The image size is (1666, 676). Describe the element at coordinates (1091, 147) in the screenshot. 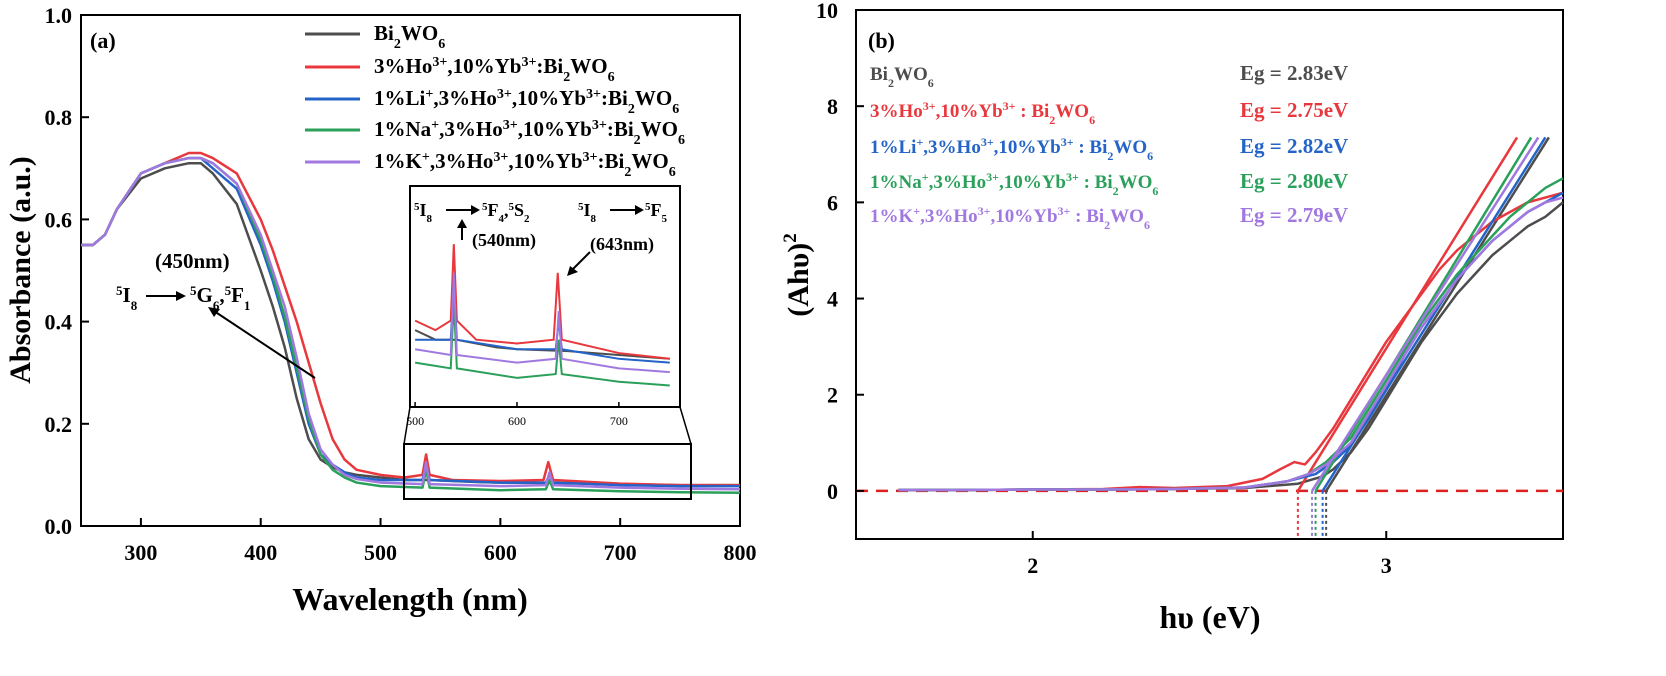

I see `panel-b-legend-text: : Bi` at that location.